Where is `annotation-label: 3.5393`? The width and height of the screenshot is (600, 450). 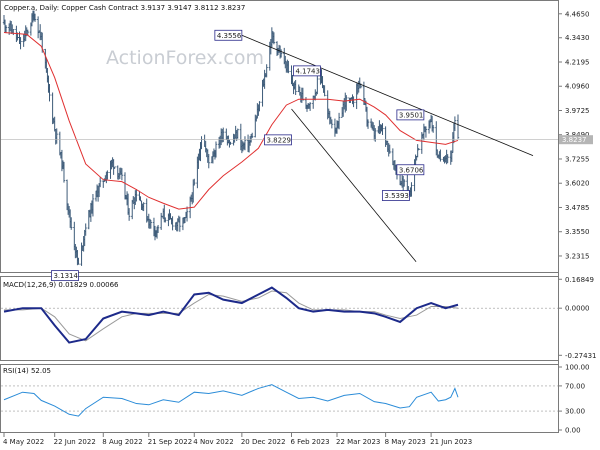 annotation-label: 3.5393 is located at coordinates (396, 196).